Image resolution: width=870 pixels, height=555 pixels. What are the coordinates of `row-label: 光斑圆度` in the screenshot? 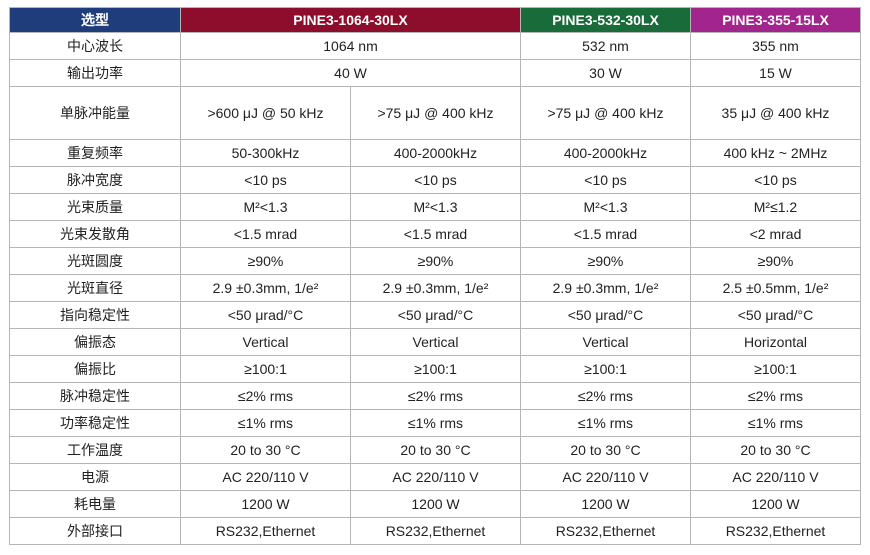 It's located at (95, 261).